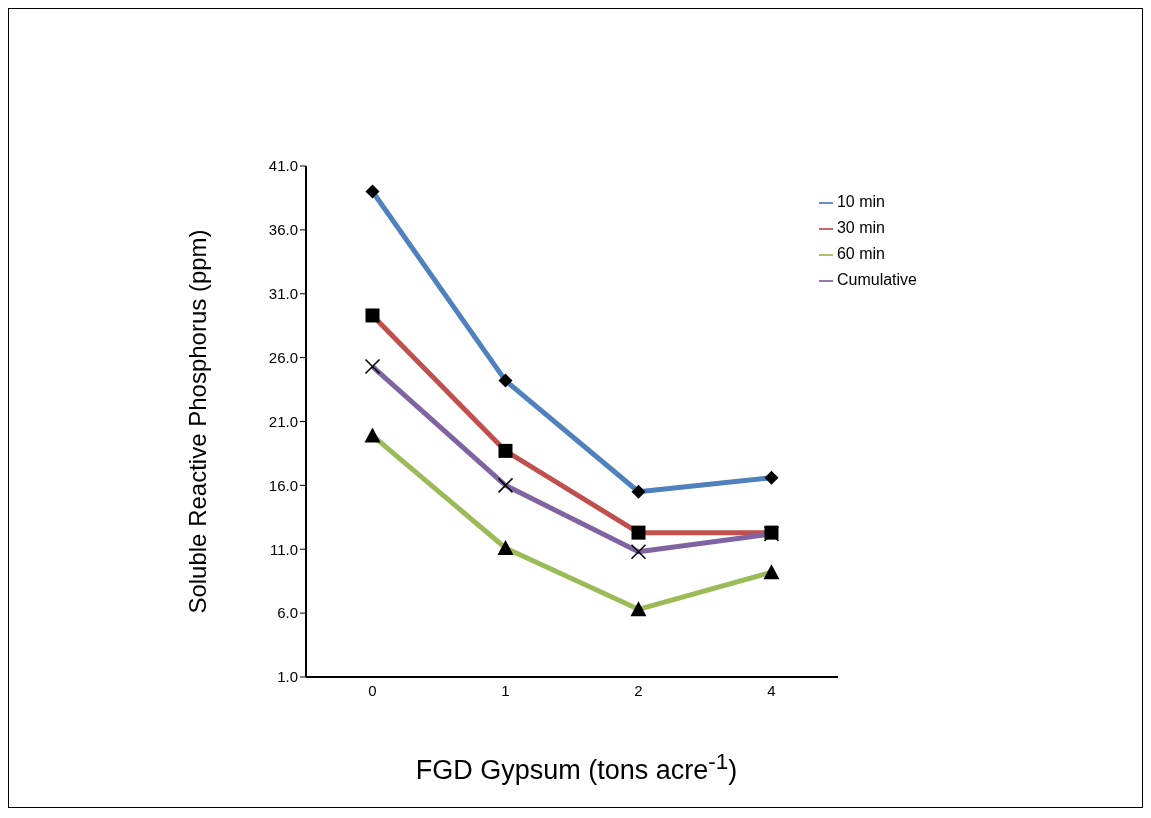 The image size is (1151, 818). What do you see at coordinates (283, 230) in the screenshot?
I see `y-tick-label: 36.0` at bounding box center [283, 230].